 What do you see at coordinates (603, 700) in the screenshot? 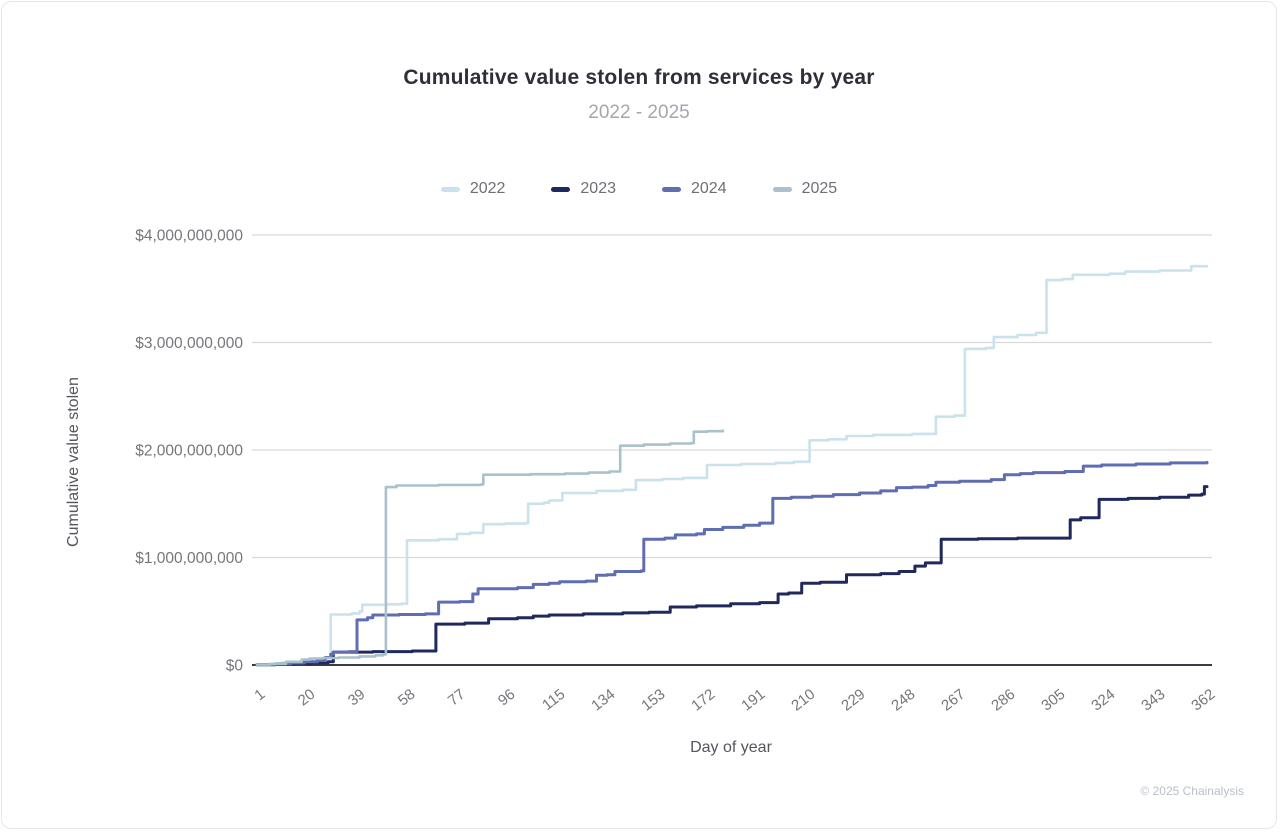
I see `x-tick-label: 134` at bounding box center [603, 700].